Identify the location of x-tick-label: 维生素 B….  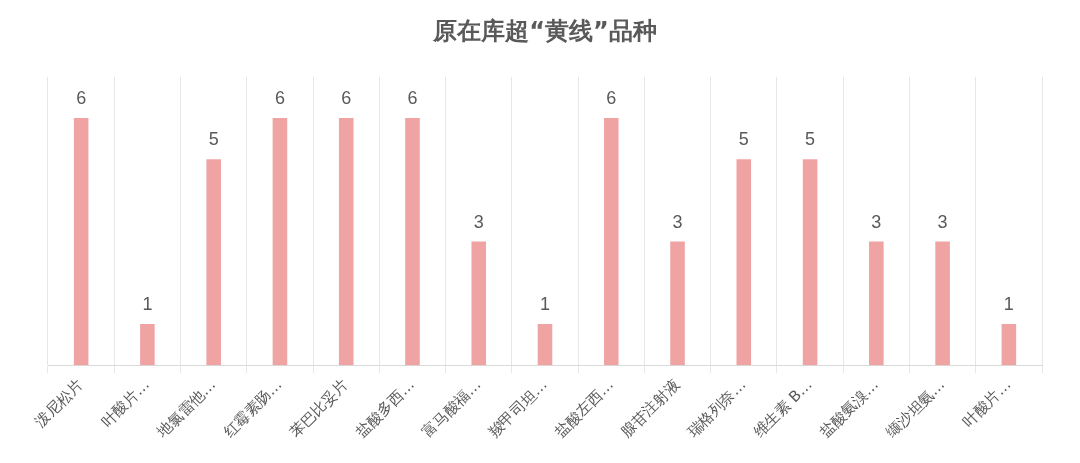
(782, 408).